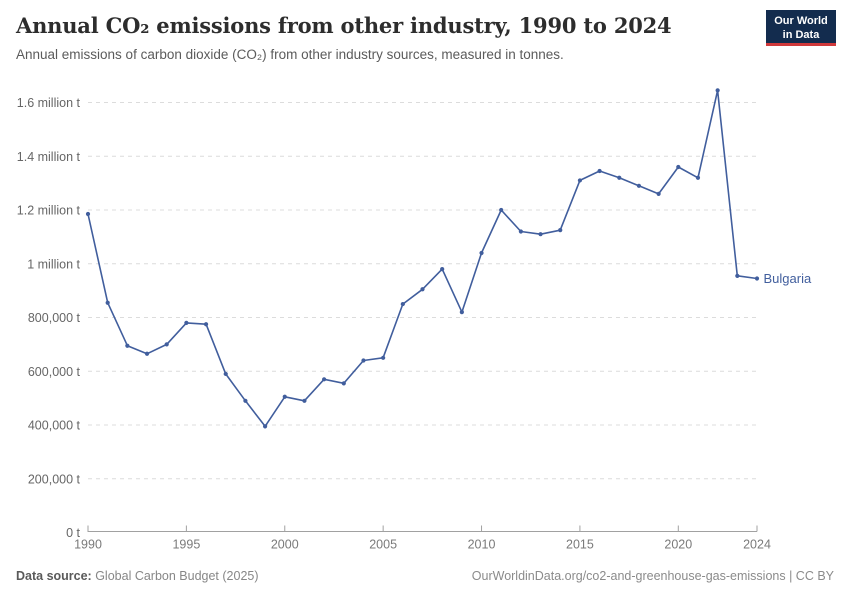  What do you see at coordinates (54, 576) in the screenshot?
I see `data-source-label: Data source:` at bounding box center [54, 576].